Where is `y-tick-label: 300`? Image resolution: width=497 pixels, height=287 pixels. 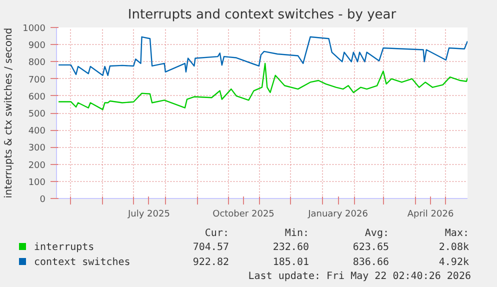 y-tick-label: 300 is located at coordinates (37, 149).